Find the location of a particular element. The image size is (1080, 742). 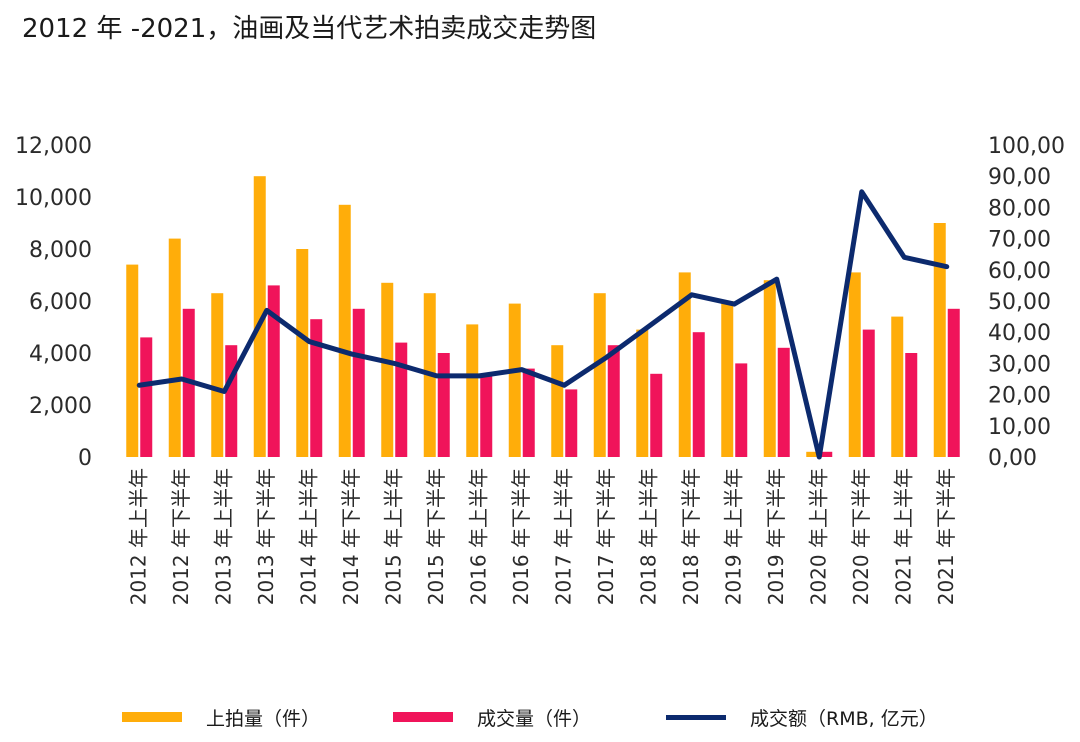

legend-item-sold: 成交量（件） is located at coordinates (492, 717).